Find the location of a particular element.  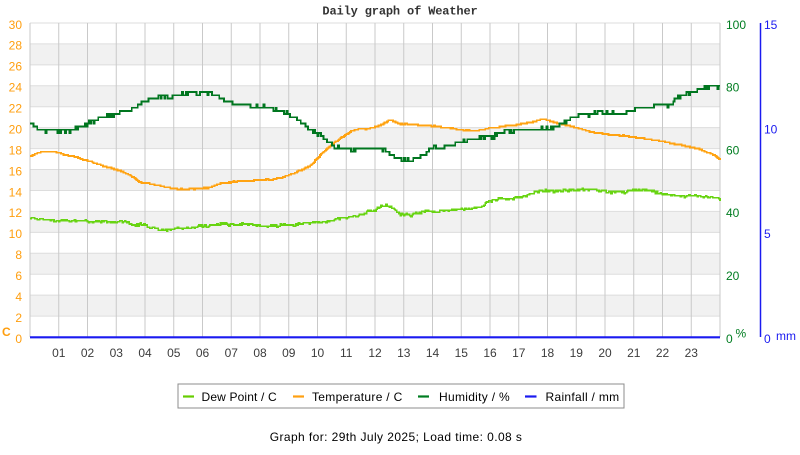

svg-text: mm is located at coordinates (786, 336).